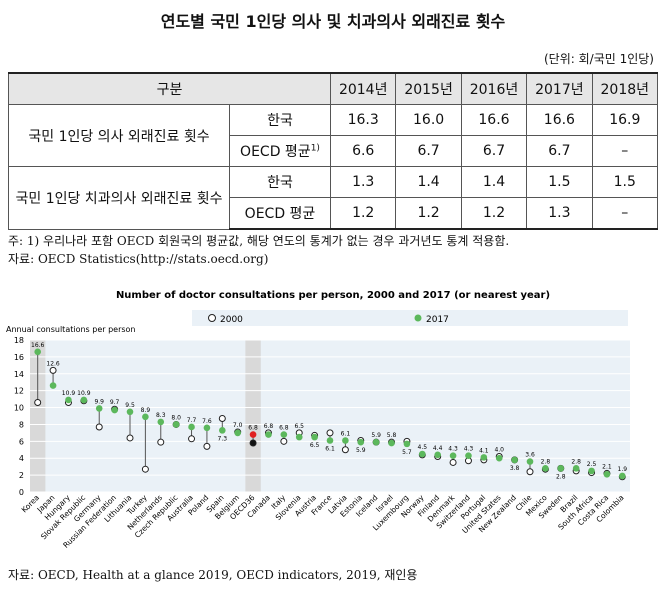  What do you see at coordinates (223, 438) in the screenshot?
I see `data-label: 7.3` at bounding box center [223, 438].